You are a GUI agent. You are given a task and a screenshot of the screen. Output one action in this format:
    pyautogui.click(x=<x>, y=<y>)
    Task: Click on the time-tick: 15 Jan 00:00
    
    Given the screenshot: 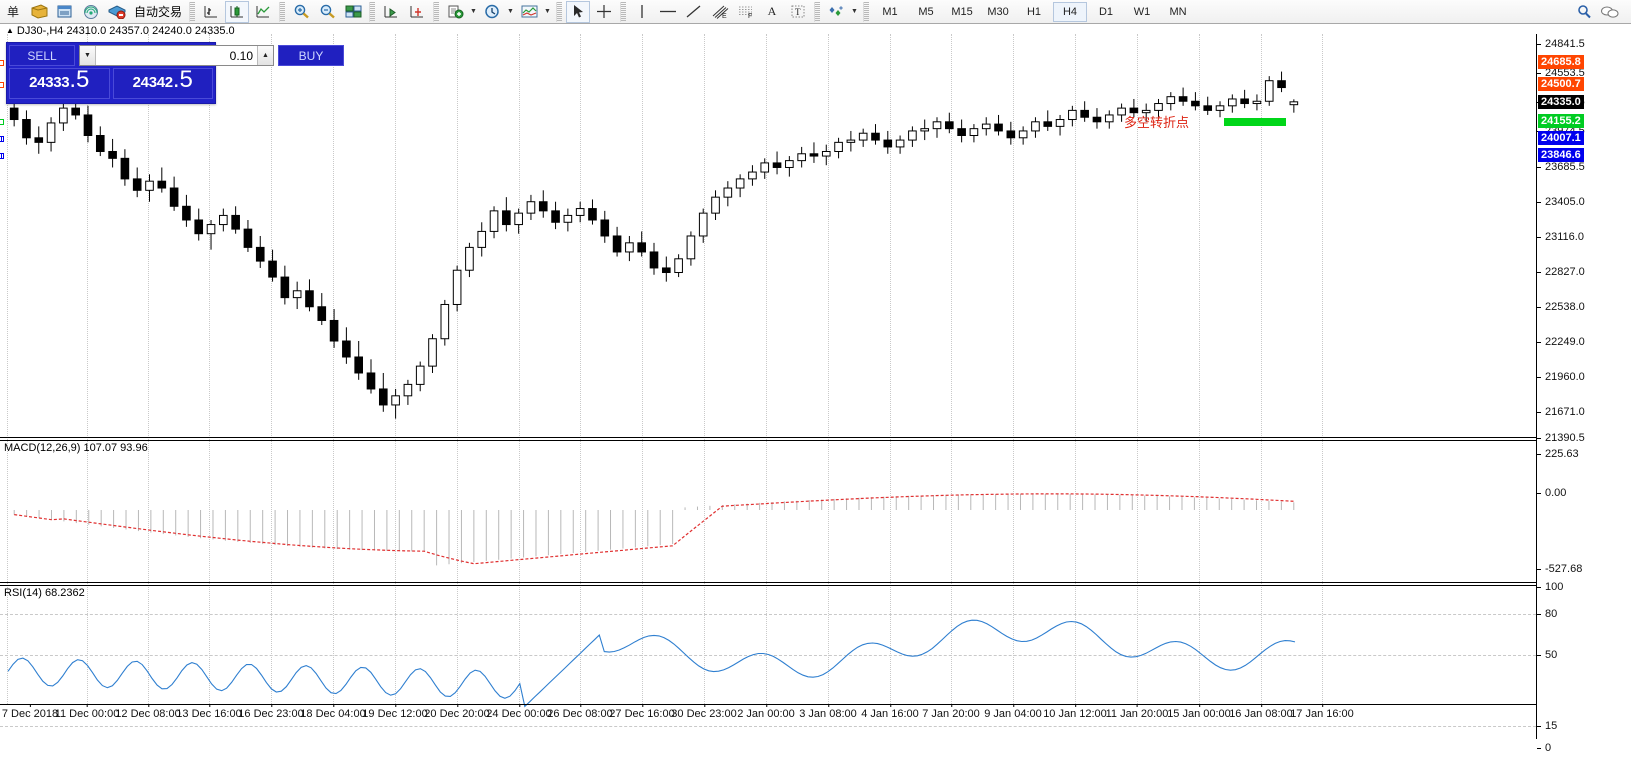 What is the action you would take?
    pyautogui.click(x=1199, y=712)
    